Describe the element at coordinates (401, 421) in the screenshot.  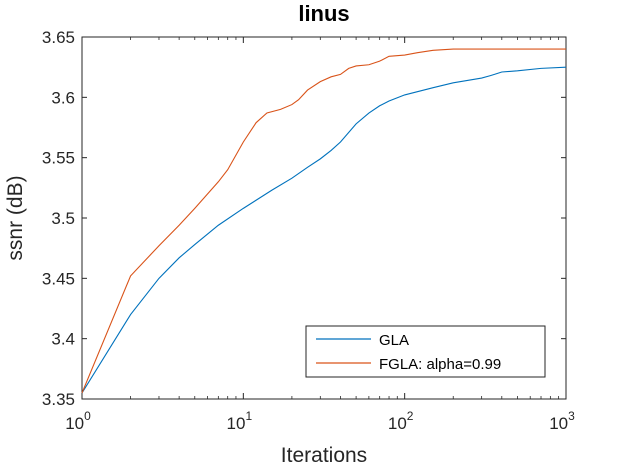
I see `x-tick-label: 10²` at that location.